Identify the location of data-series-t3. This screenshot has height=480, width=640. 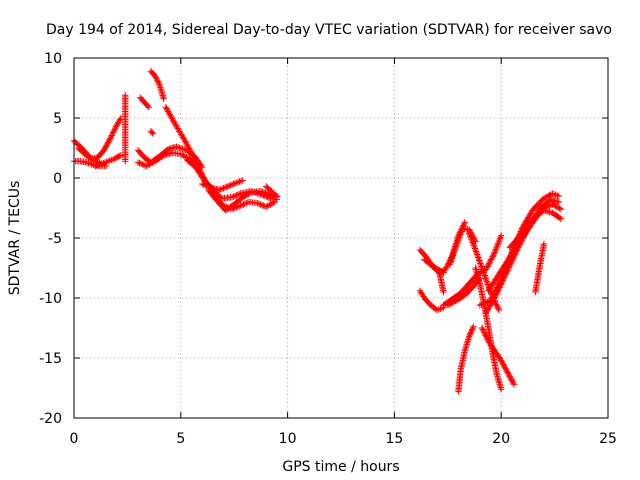
(100, 138).